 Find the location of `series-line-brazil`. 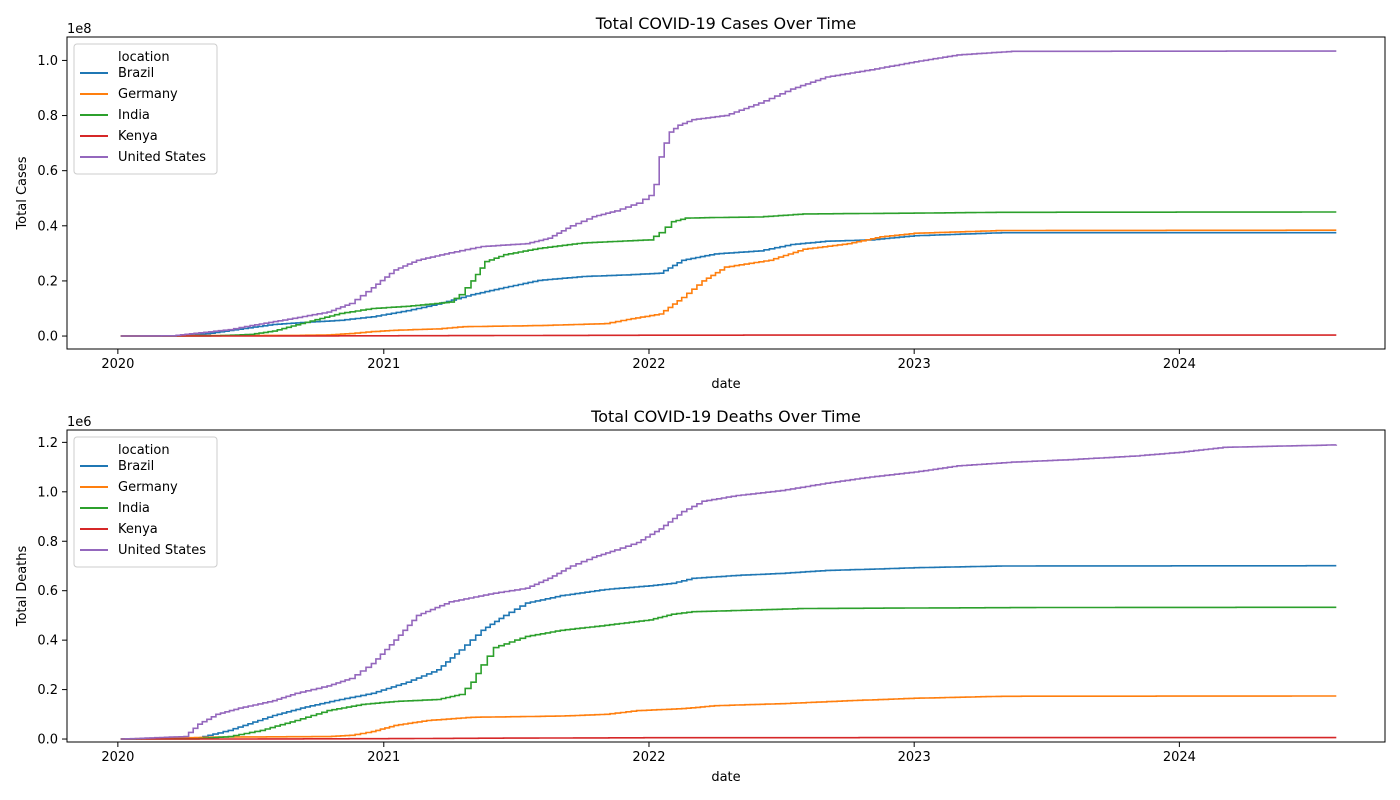

series-line-brazil is located at coordinates (728, 284).